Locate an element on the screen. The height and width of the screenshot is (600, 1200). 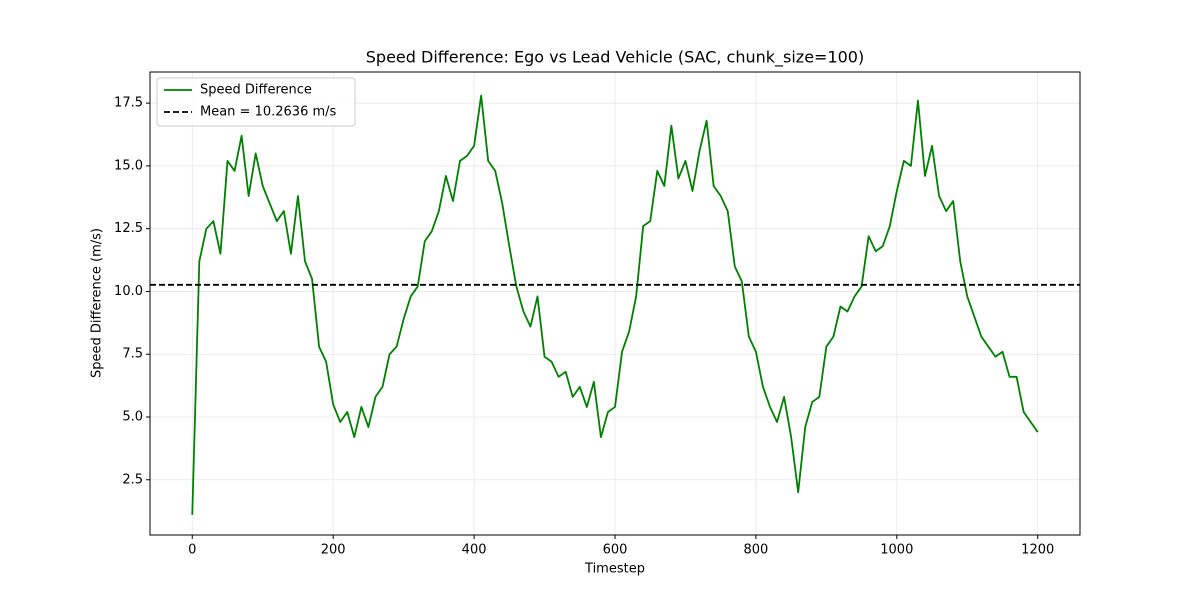
y-tick-label: 12.5 is located at coordinates (128, 228).